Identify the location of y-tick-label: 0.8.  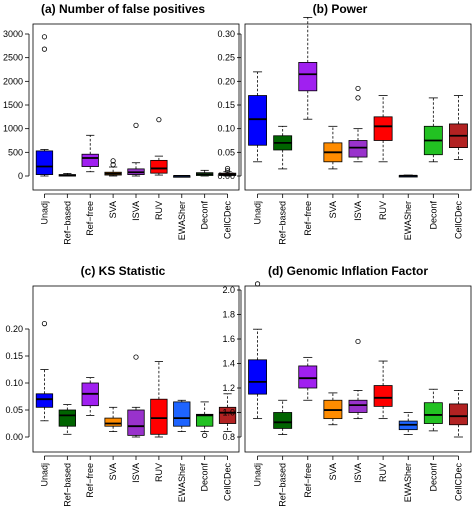
(228, 437).